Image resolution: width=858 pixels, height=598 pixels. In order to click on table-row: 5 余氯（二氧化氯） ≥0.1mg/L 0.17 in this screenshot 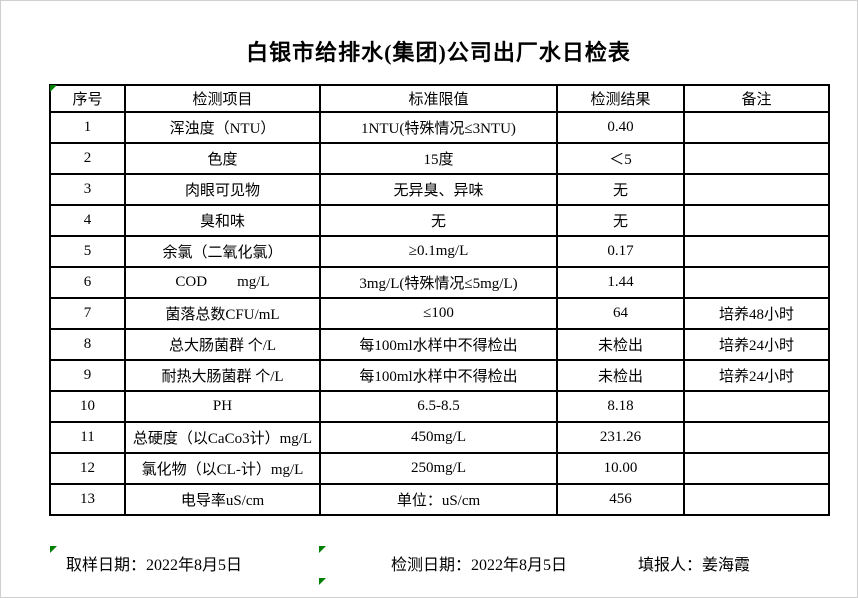, I will do `click(439, 251)`.